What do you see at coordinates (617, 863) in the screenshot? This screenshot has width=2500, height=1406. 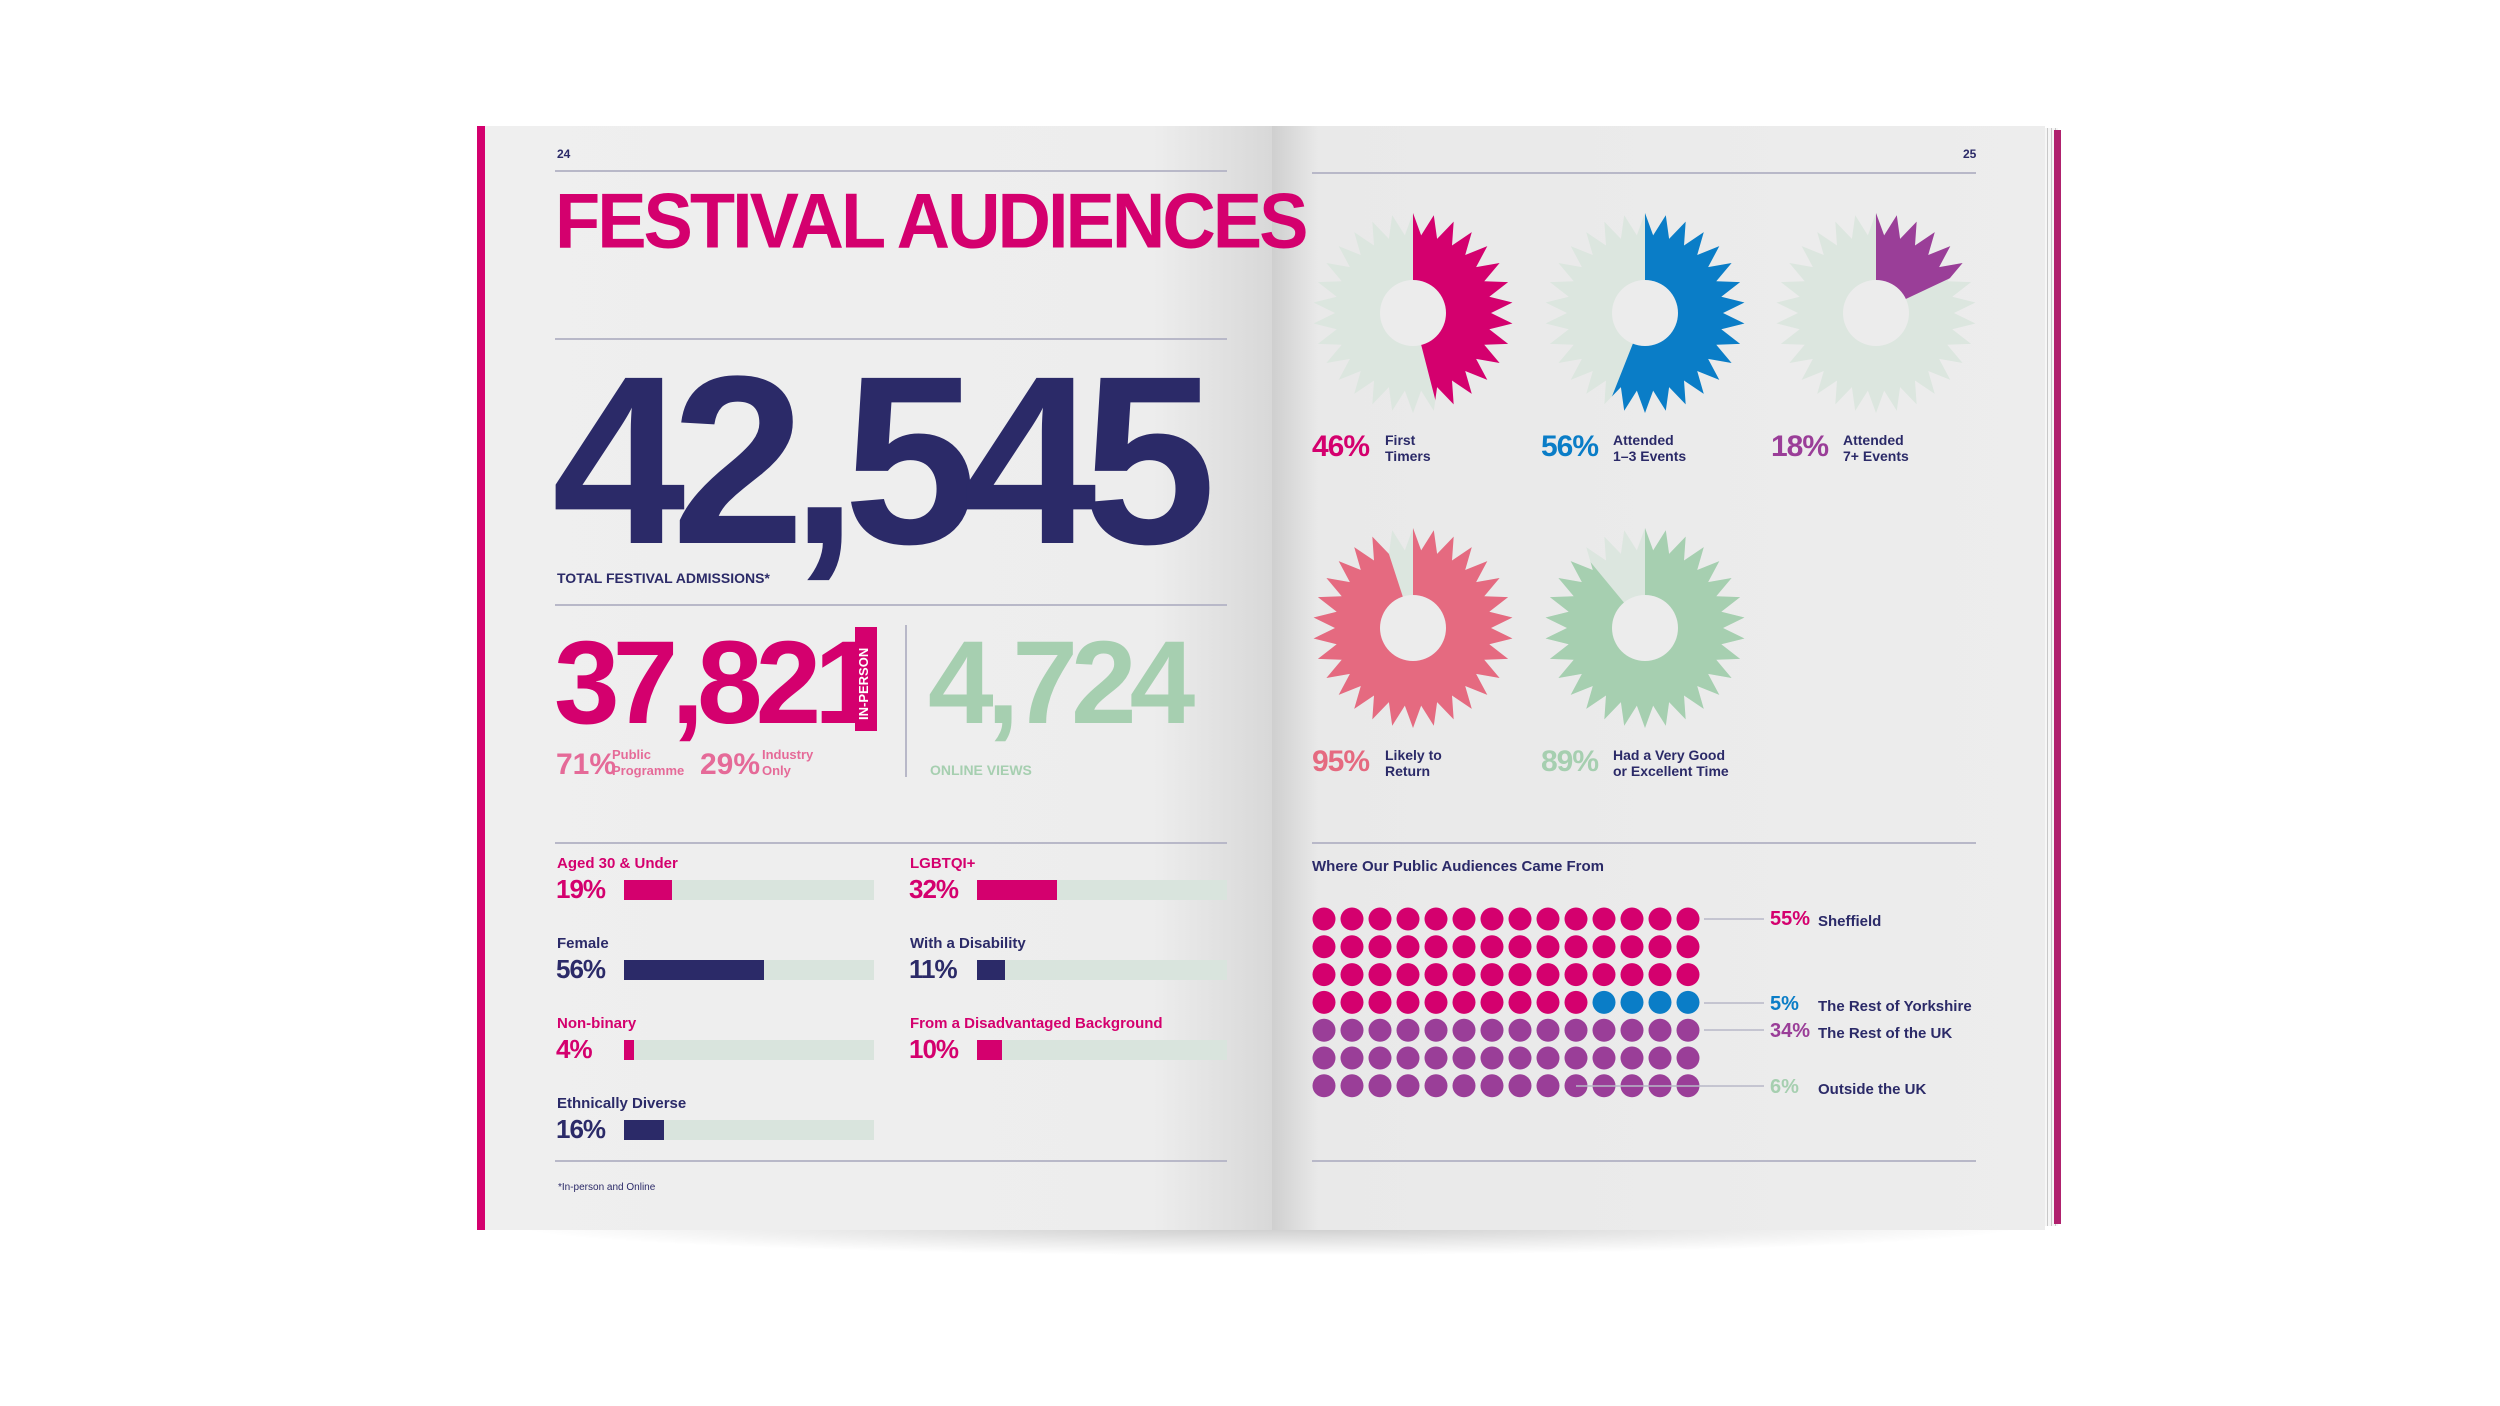 I see `stat-label: Aged 30 & Under` at bounding box center [617, 863].